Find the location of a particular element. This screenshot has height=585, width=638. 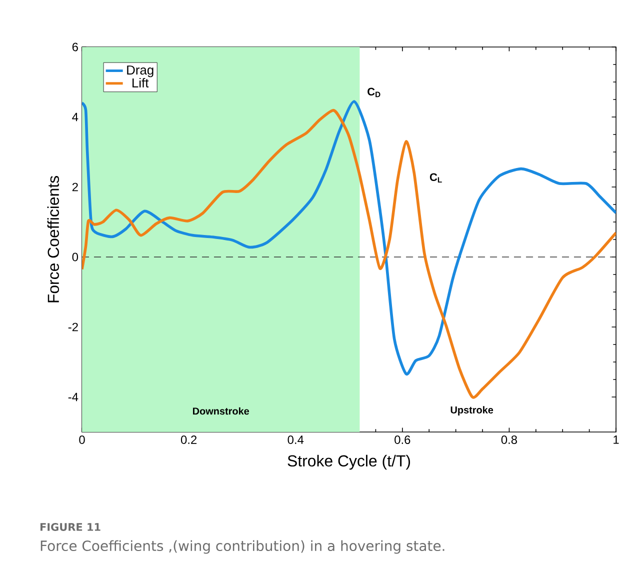

x-tick-label: 1 is located at coordinates (616, 440).